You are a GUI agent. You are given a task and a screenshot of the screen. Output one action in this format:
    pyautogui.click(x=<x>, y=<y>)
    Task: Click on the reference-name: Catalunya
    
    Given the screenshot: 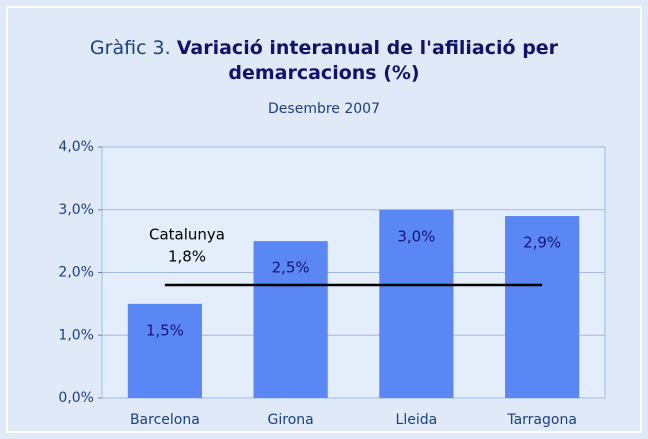 What is the action you would take?
    pyautogui.click(x=187, y=235)
    